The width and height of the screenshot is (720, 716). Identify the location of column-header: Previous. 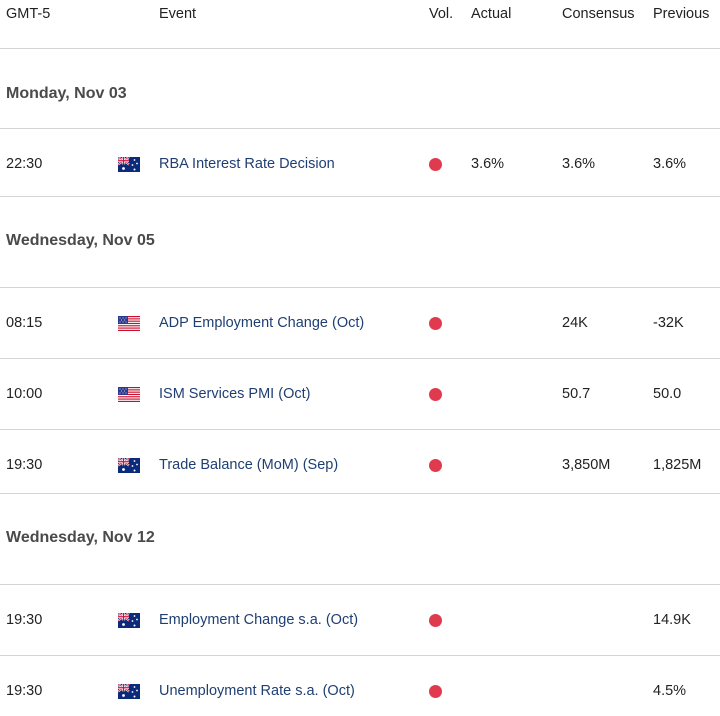
(681, 14).